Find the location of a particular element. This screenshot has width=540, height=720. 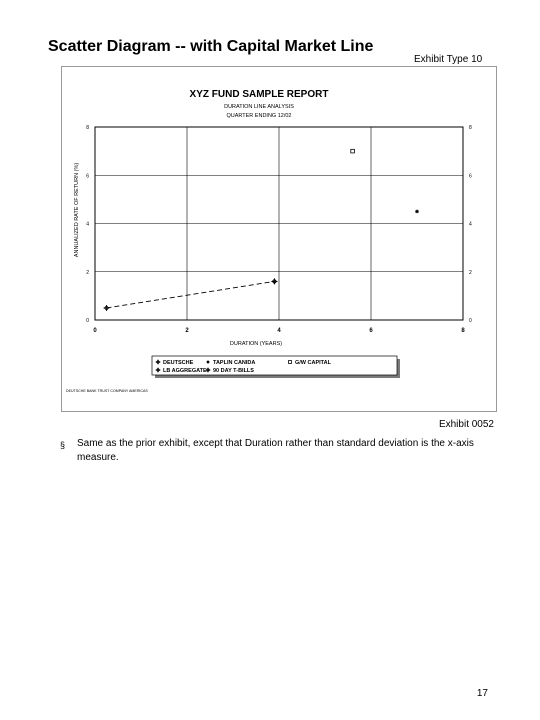

point-90-day-t-bills is located at coordinates (106, 307).